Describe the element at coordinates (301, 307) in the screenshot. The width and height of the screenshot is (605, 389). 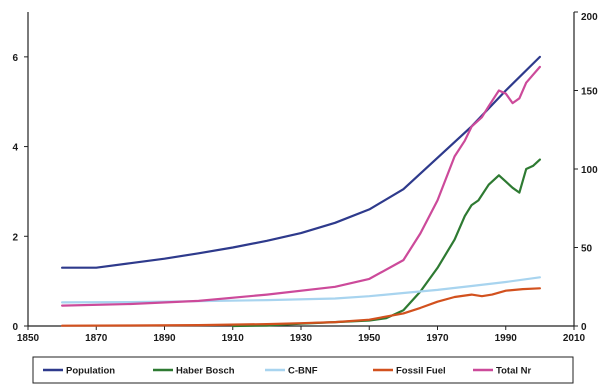
I see `series-line-fossil-fuel` at that location.